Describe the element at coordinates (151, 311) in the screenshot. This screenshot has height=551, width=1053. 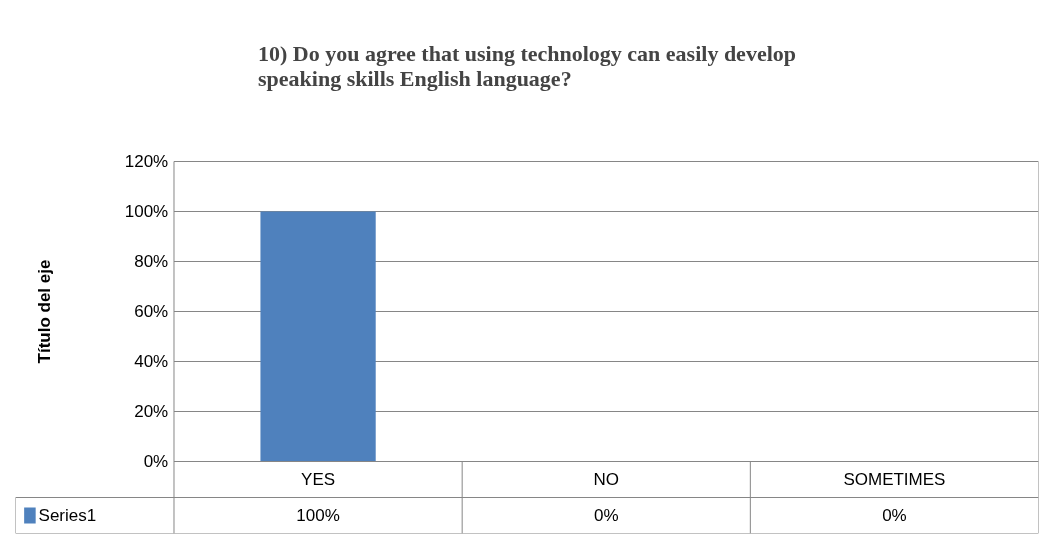
I see `y-tick-label: 60%` at that location.